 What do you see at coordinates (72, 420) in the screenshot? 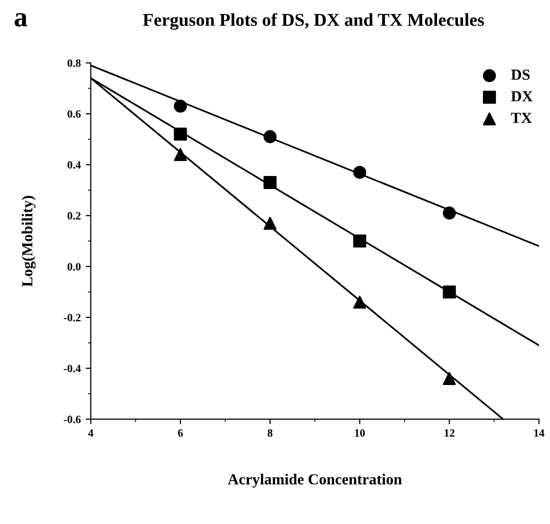
I see `y-tick-label: -0.6` at bounding box center [72, 420].